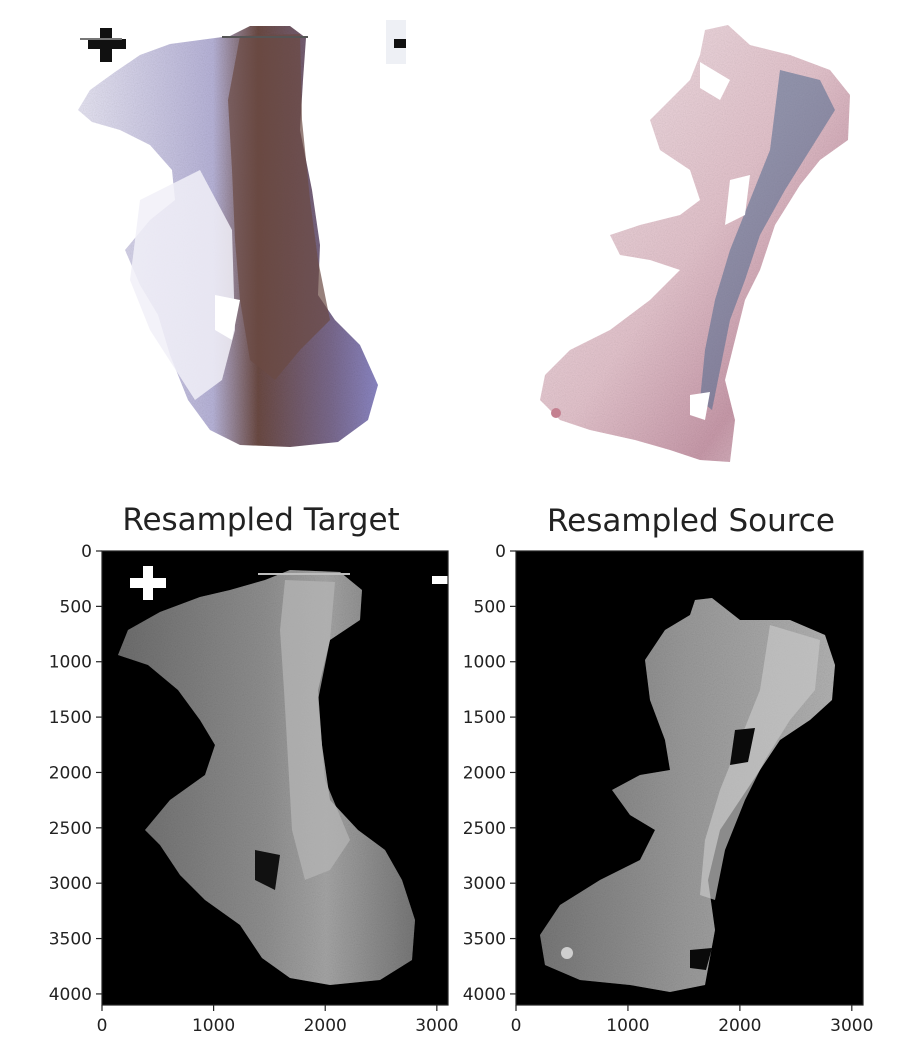  I want to click on chart-title-target: Resampled Target, so click(260, 520).